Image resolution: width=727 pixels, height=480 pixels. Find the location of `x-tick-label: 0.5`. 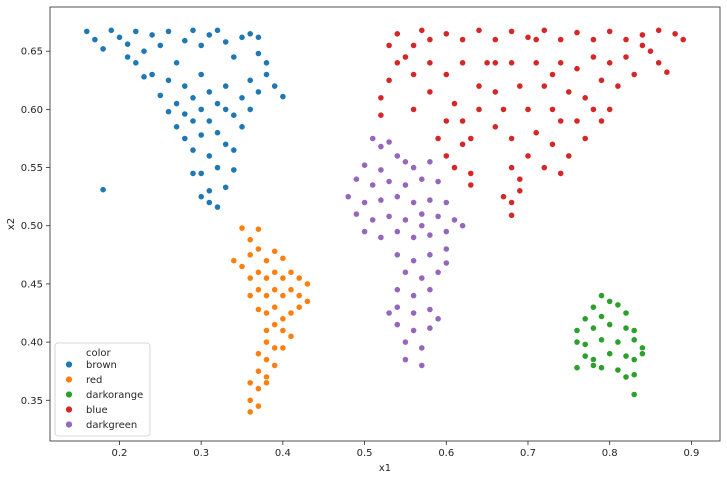

x-tick-label: 0.5 is located at coordinates (365, 453).